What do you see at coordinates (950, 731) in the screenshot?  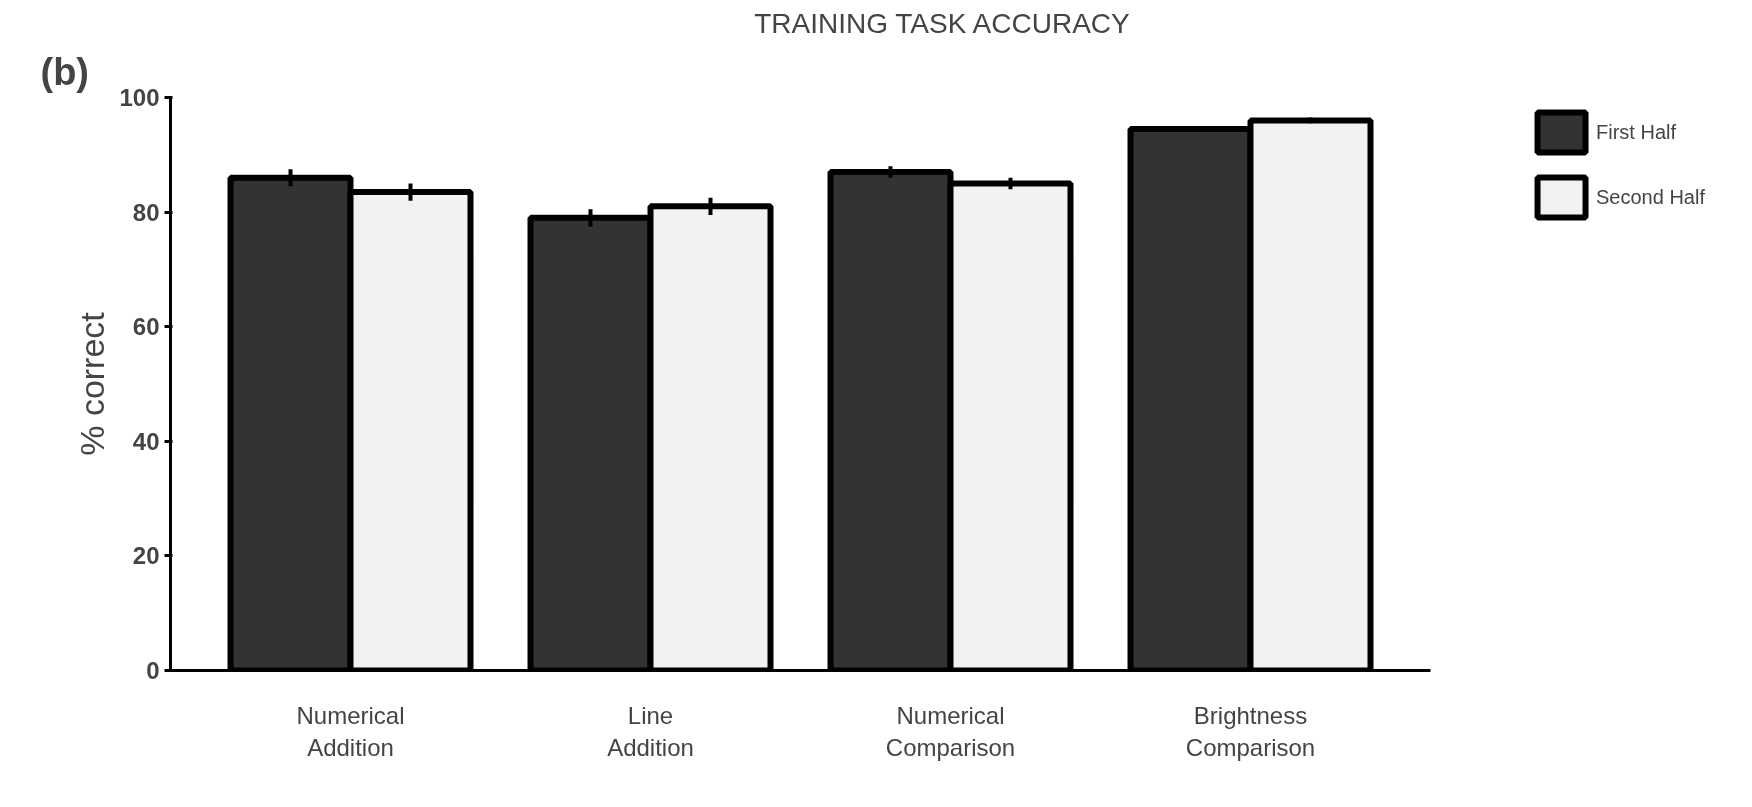 I see `x-tick-label: Numerical Comparison` at bounding box center [950, 731].